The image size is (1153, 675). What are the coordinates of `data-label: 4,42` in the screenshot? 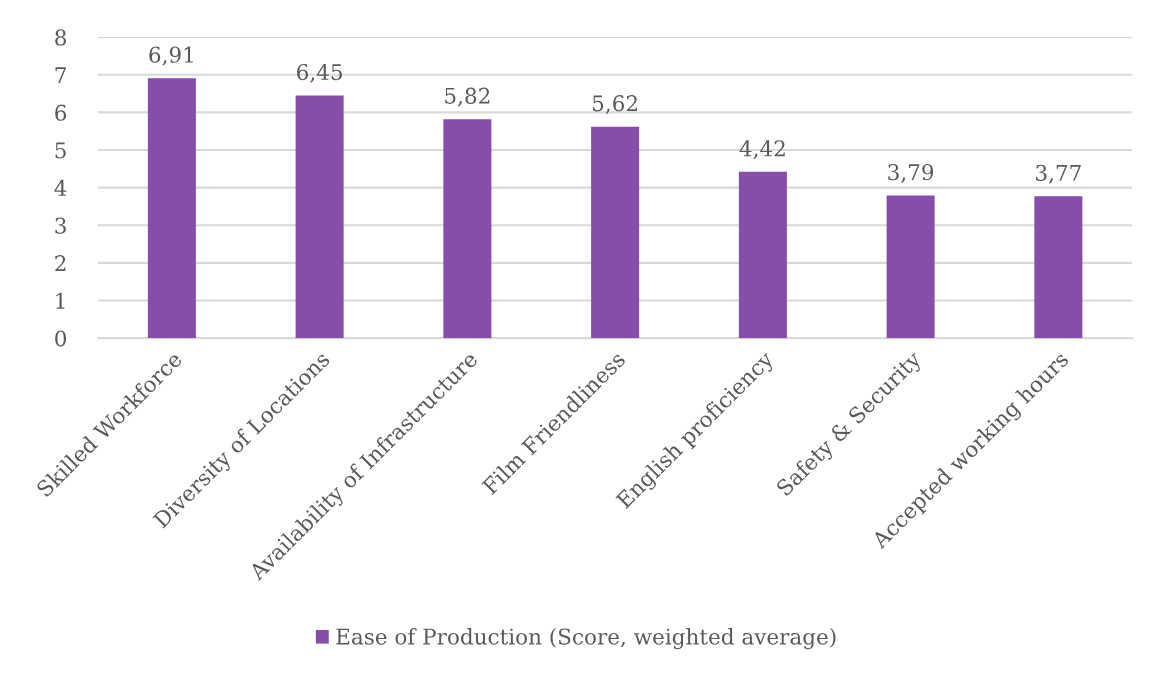 It's located at (762, 150).